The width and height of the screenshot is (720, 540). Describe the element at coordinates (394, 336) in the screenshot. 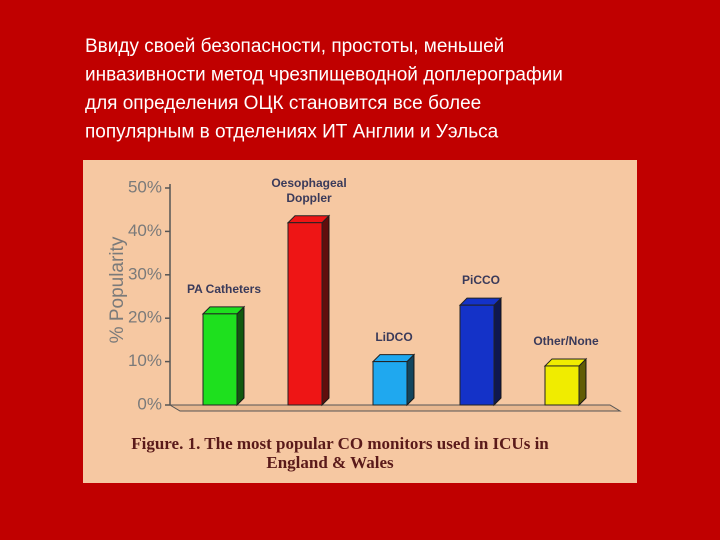

I see `category-label: LiDCO` at that location.